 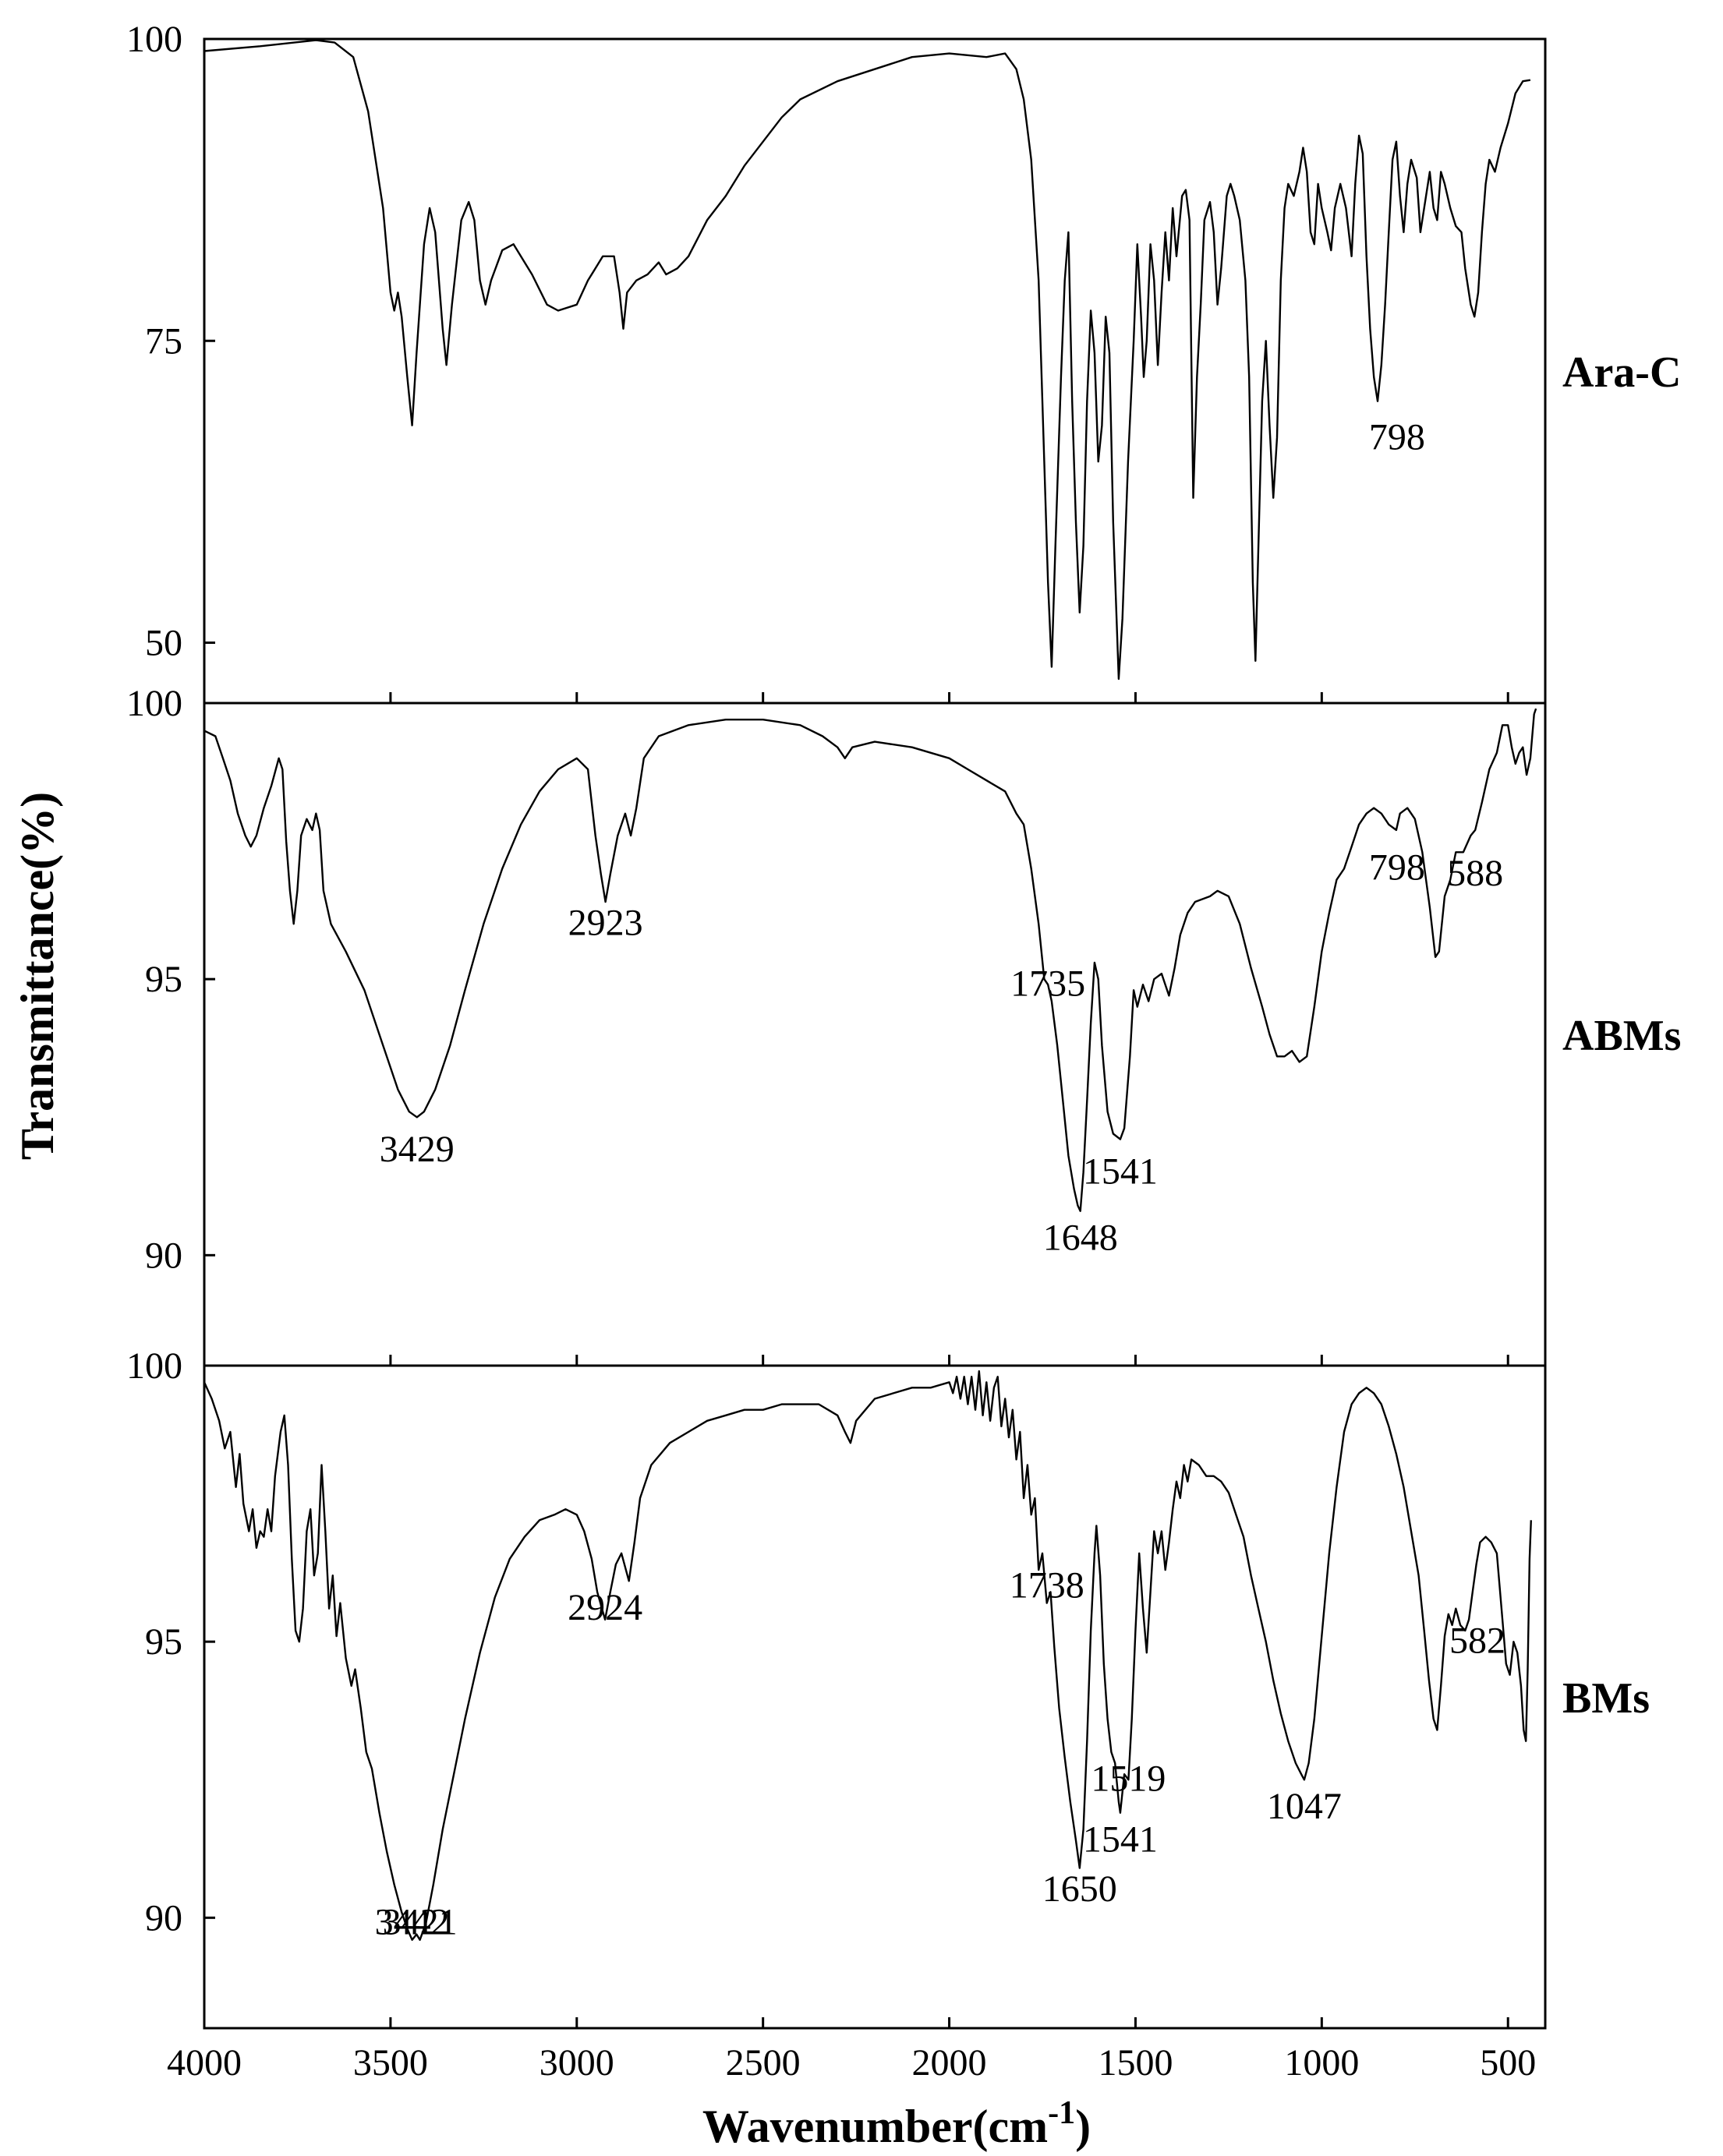 What do you see at coordinates (605, 924) in the screenshot?
I see `peak-label-abms-2923: 2923` at bounding box center [605, 924].